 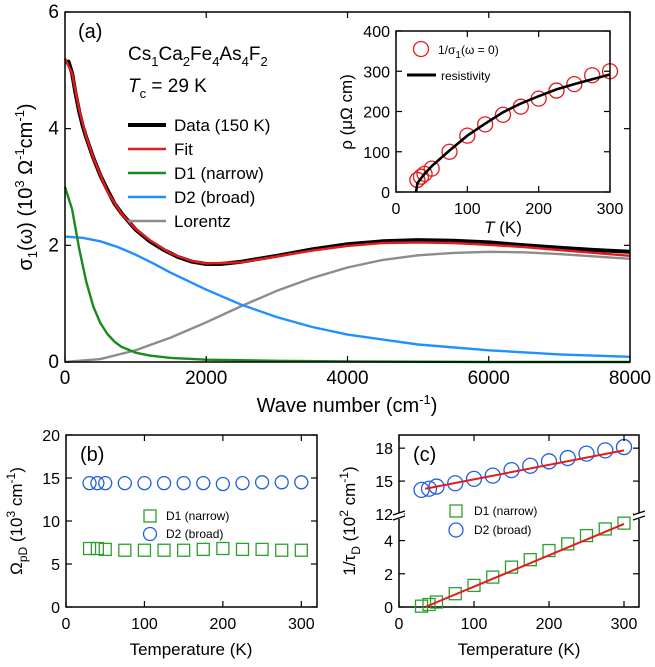 I want to click on panel-a-x-tick-label: 2000, so click(x=206, y=378).